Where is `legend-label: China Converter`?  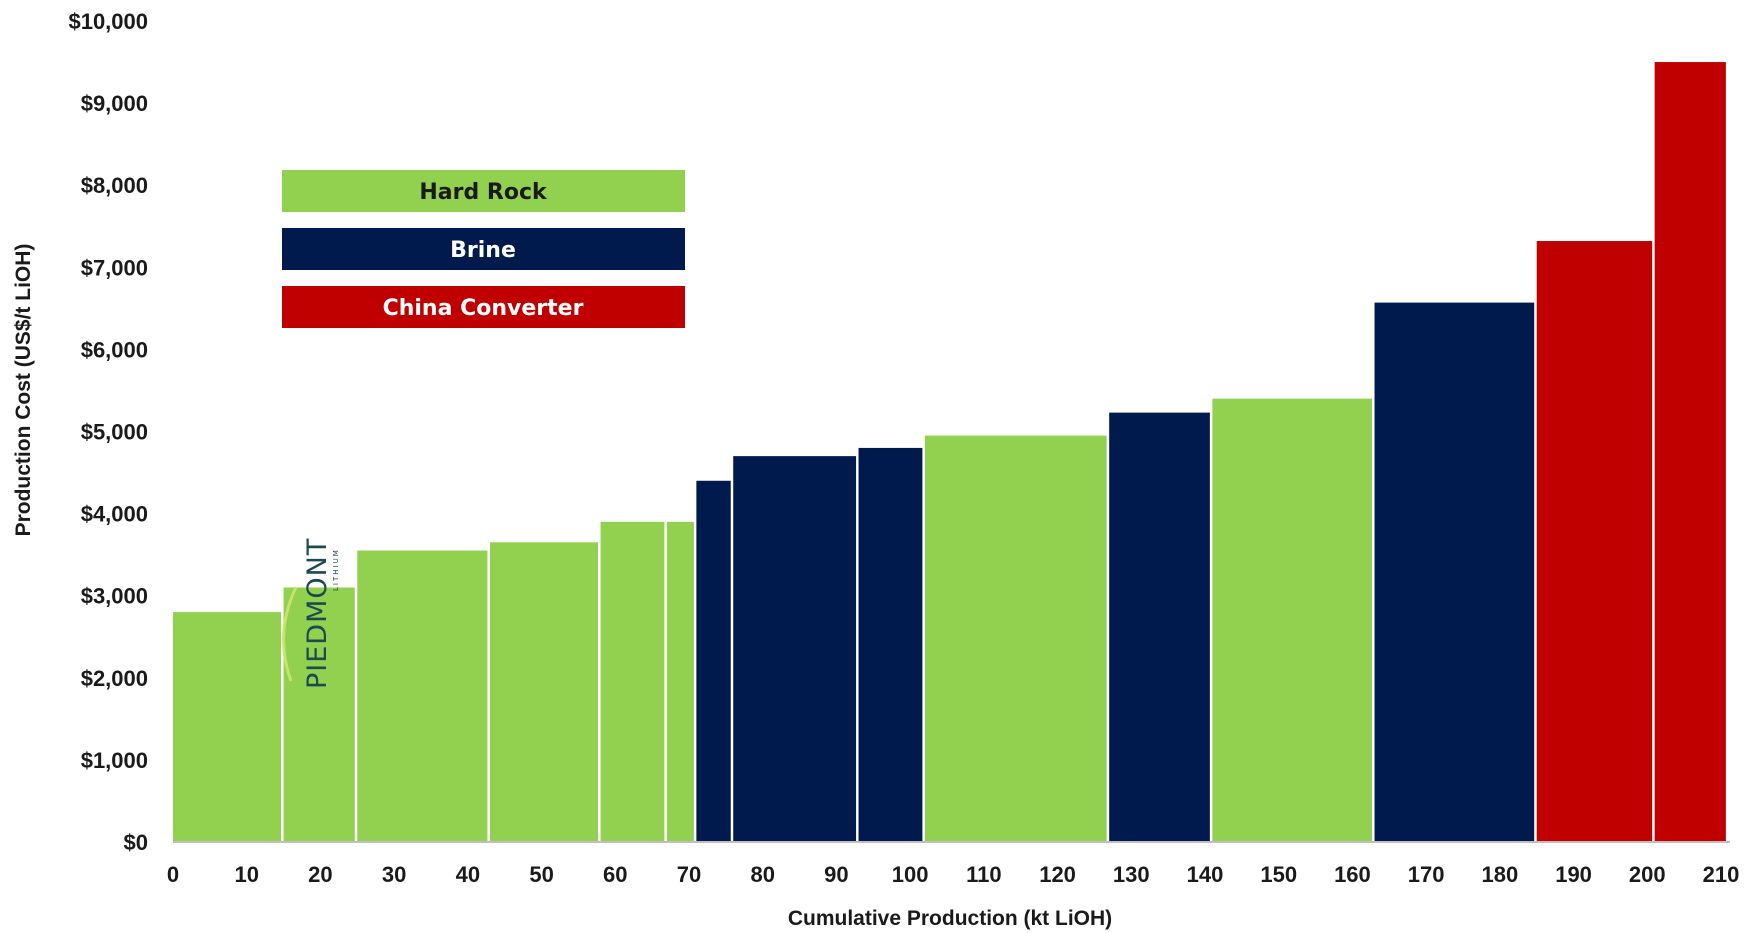
legend-label: China Converter is located at coordinates (483, 308).